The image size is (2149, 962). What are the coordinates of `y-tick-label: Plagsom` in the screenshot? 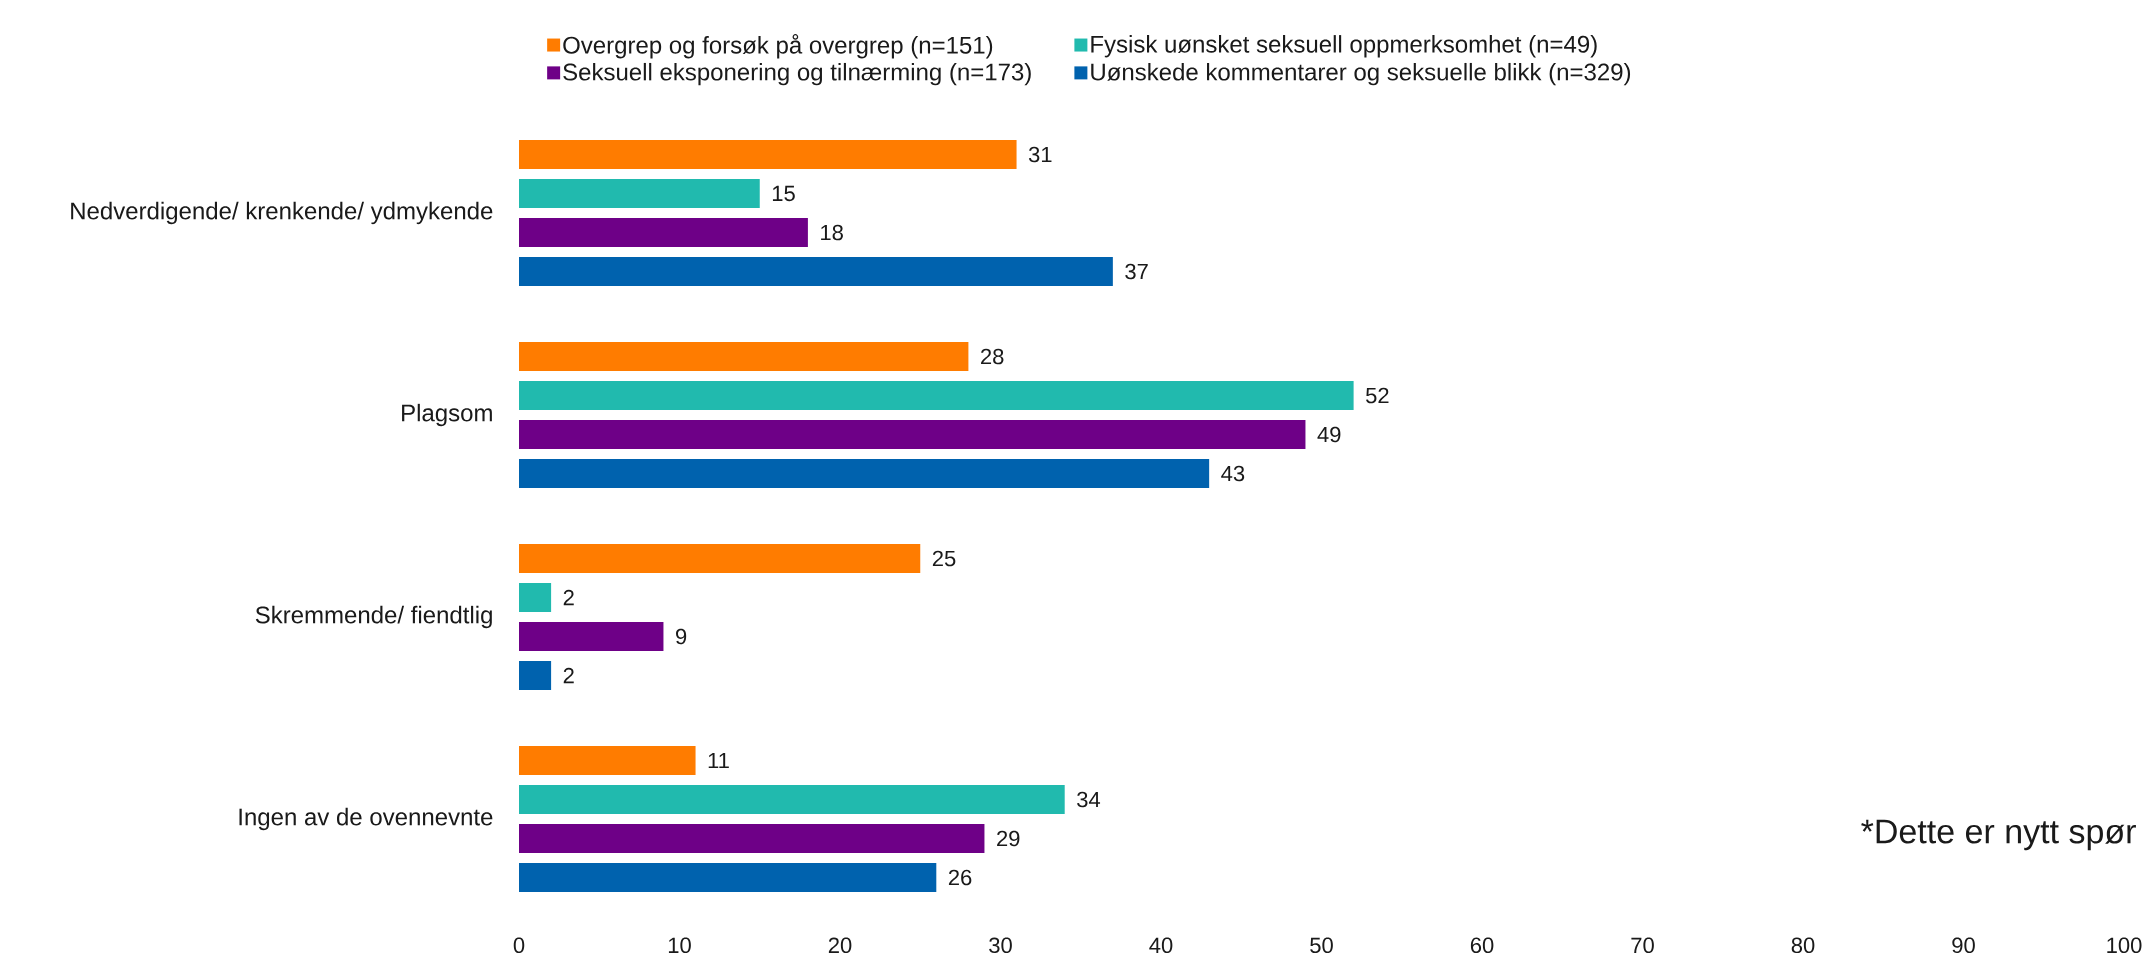 It's located at (447, 415).